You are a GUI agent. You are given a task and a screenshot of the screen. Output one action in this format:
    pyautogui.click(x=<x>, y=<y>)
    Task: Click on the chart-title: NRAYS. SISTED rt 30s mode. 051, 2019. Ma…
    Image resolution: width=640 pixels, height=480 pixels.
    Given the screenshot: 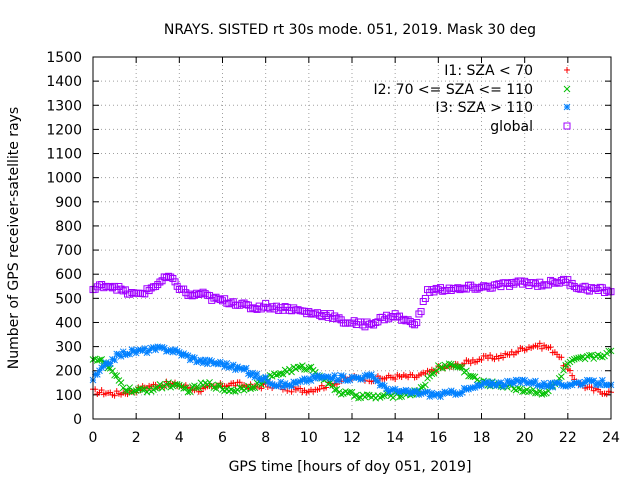 What is the action you would take?
    pyautogui.click(x=350, y=30)
    